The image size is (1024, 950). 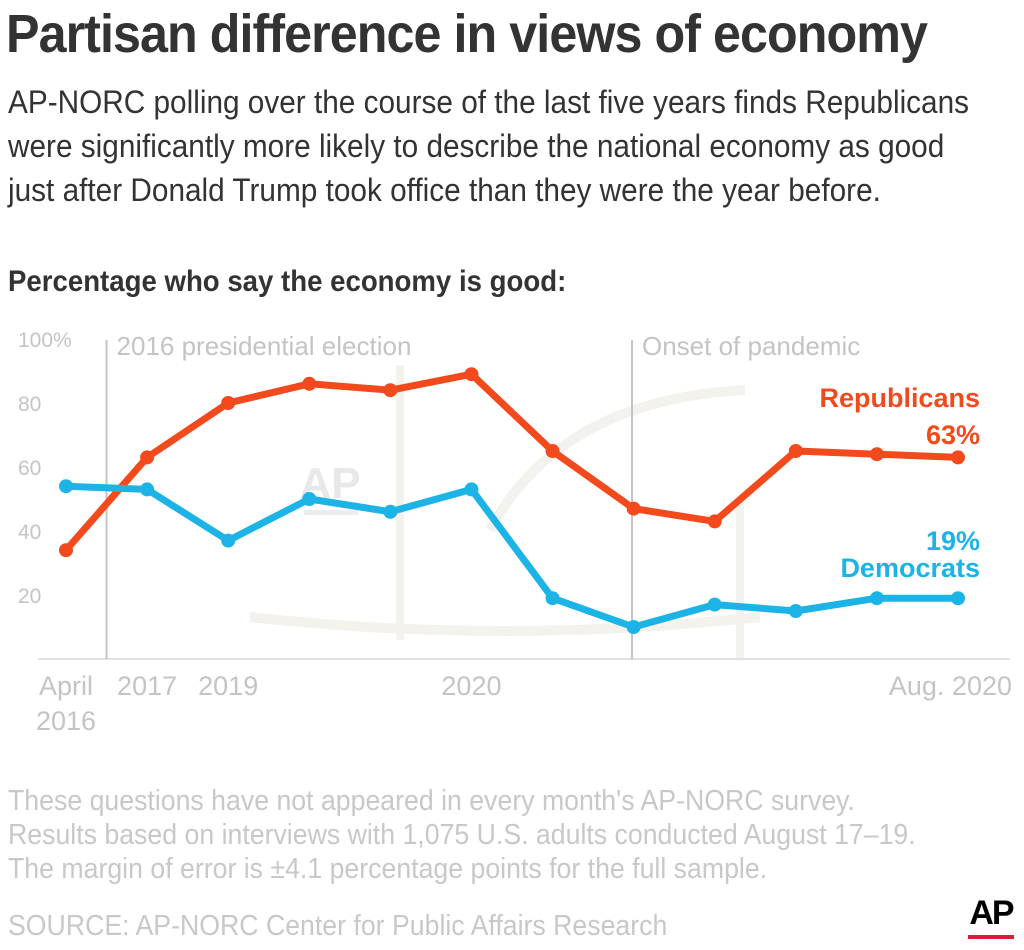 I want to click on x-tick-label: April 2016, so click(x=66, y=703).